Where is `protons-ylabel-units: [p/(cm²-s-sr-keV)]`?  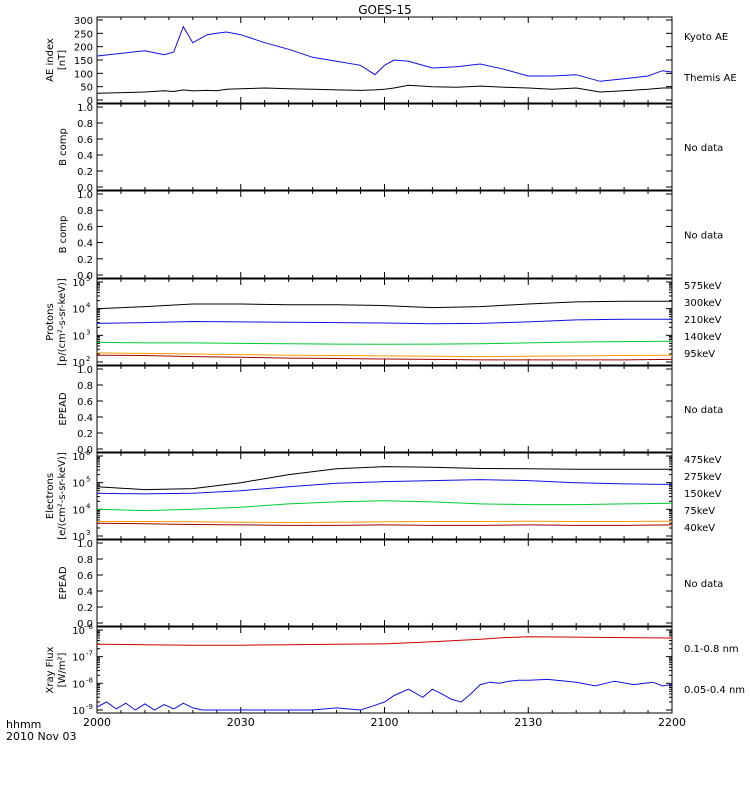
protons-ylabel-units: [p/(cm²-s-sr-keV)] is located at coordinates (62, 322).